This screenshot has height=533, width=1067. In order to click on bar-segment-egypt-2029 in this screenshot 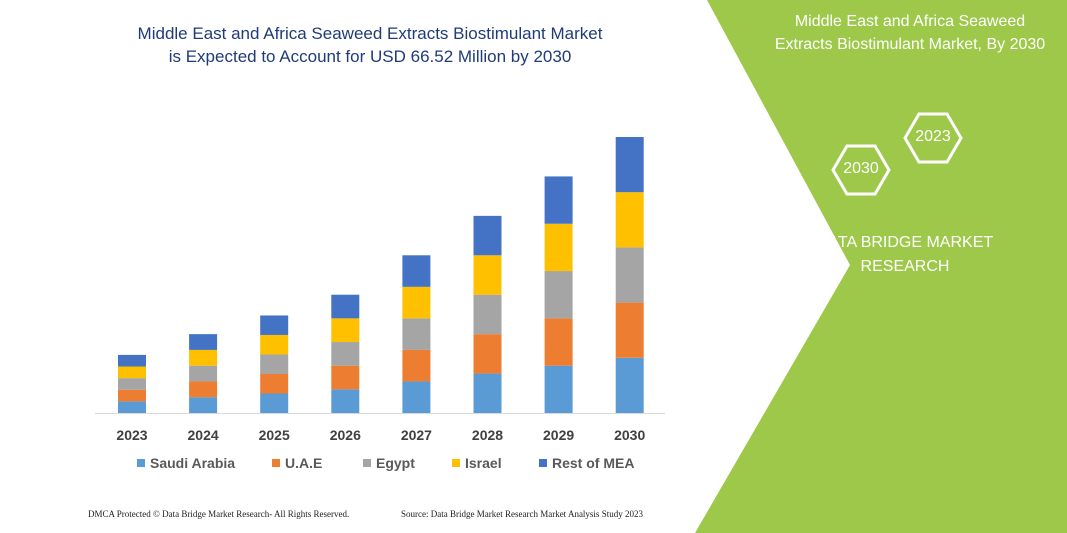, I will do `click(558, 295)`.